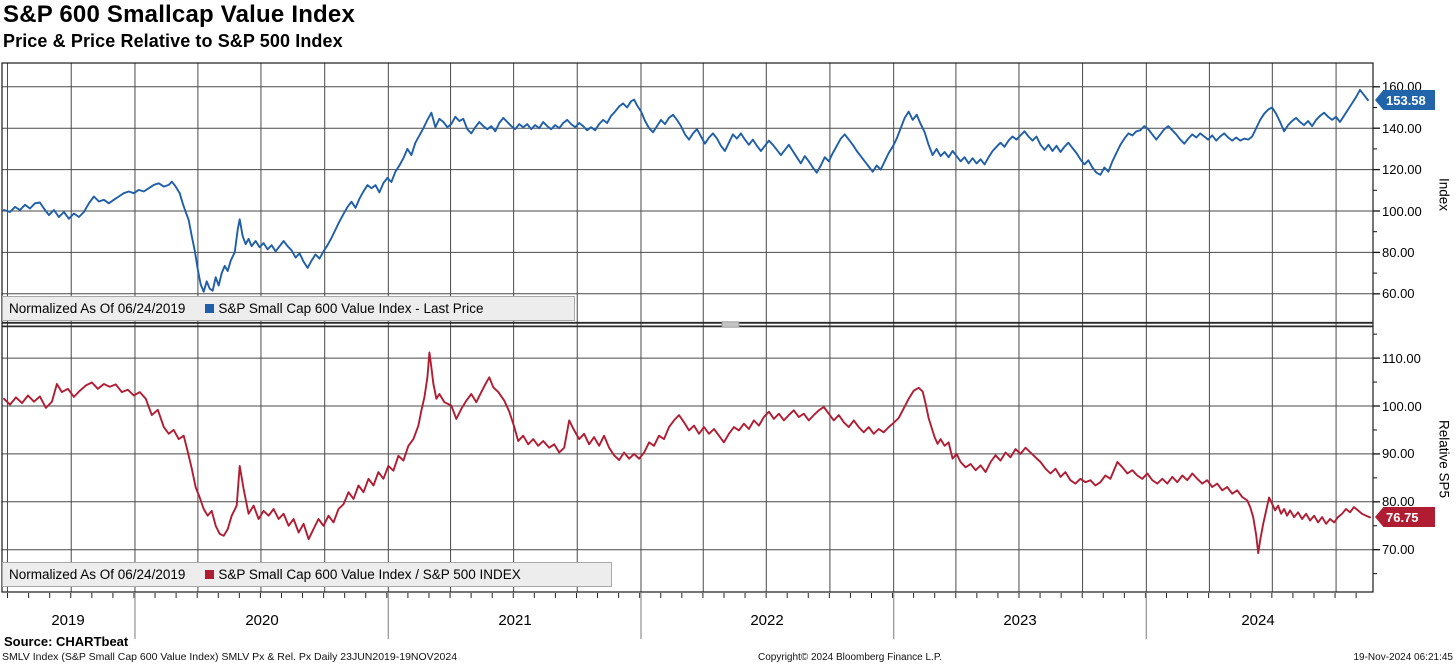 Image resolution: width=1456 pixels, height=666 pixels. Describe the element at coordinates (1398, 550) in the screenshot. I see `y-tick-label: 70.00` at that location.